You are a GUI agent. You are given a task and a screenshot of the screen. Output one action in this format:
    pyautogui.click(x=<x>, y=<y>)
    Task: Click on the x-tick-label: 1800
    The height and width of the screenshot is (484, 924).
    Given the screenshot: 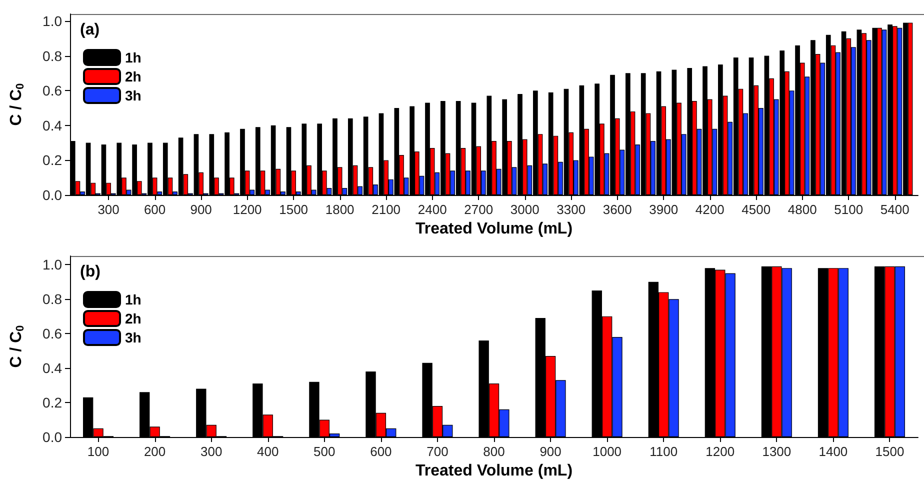 What is the action you would take?
    pyautogui.click(x=339, y=209)
    